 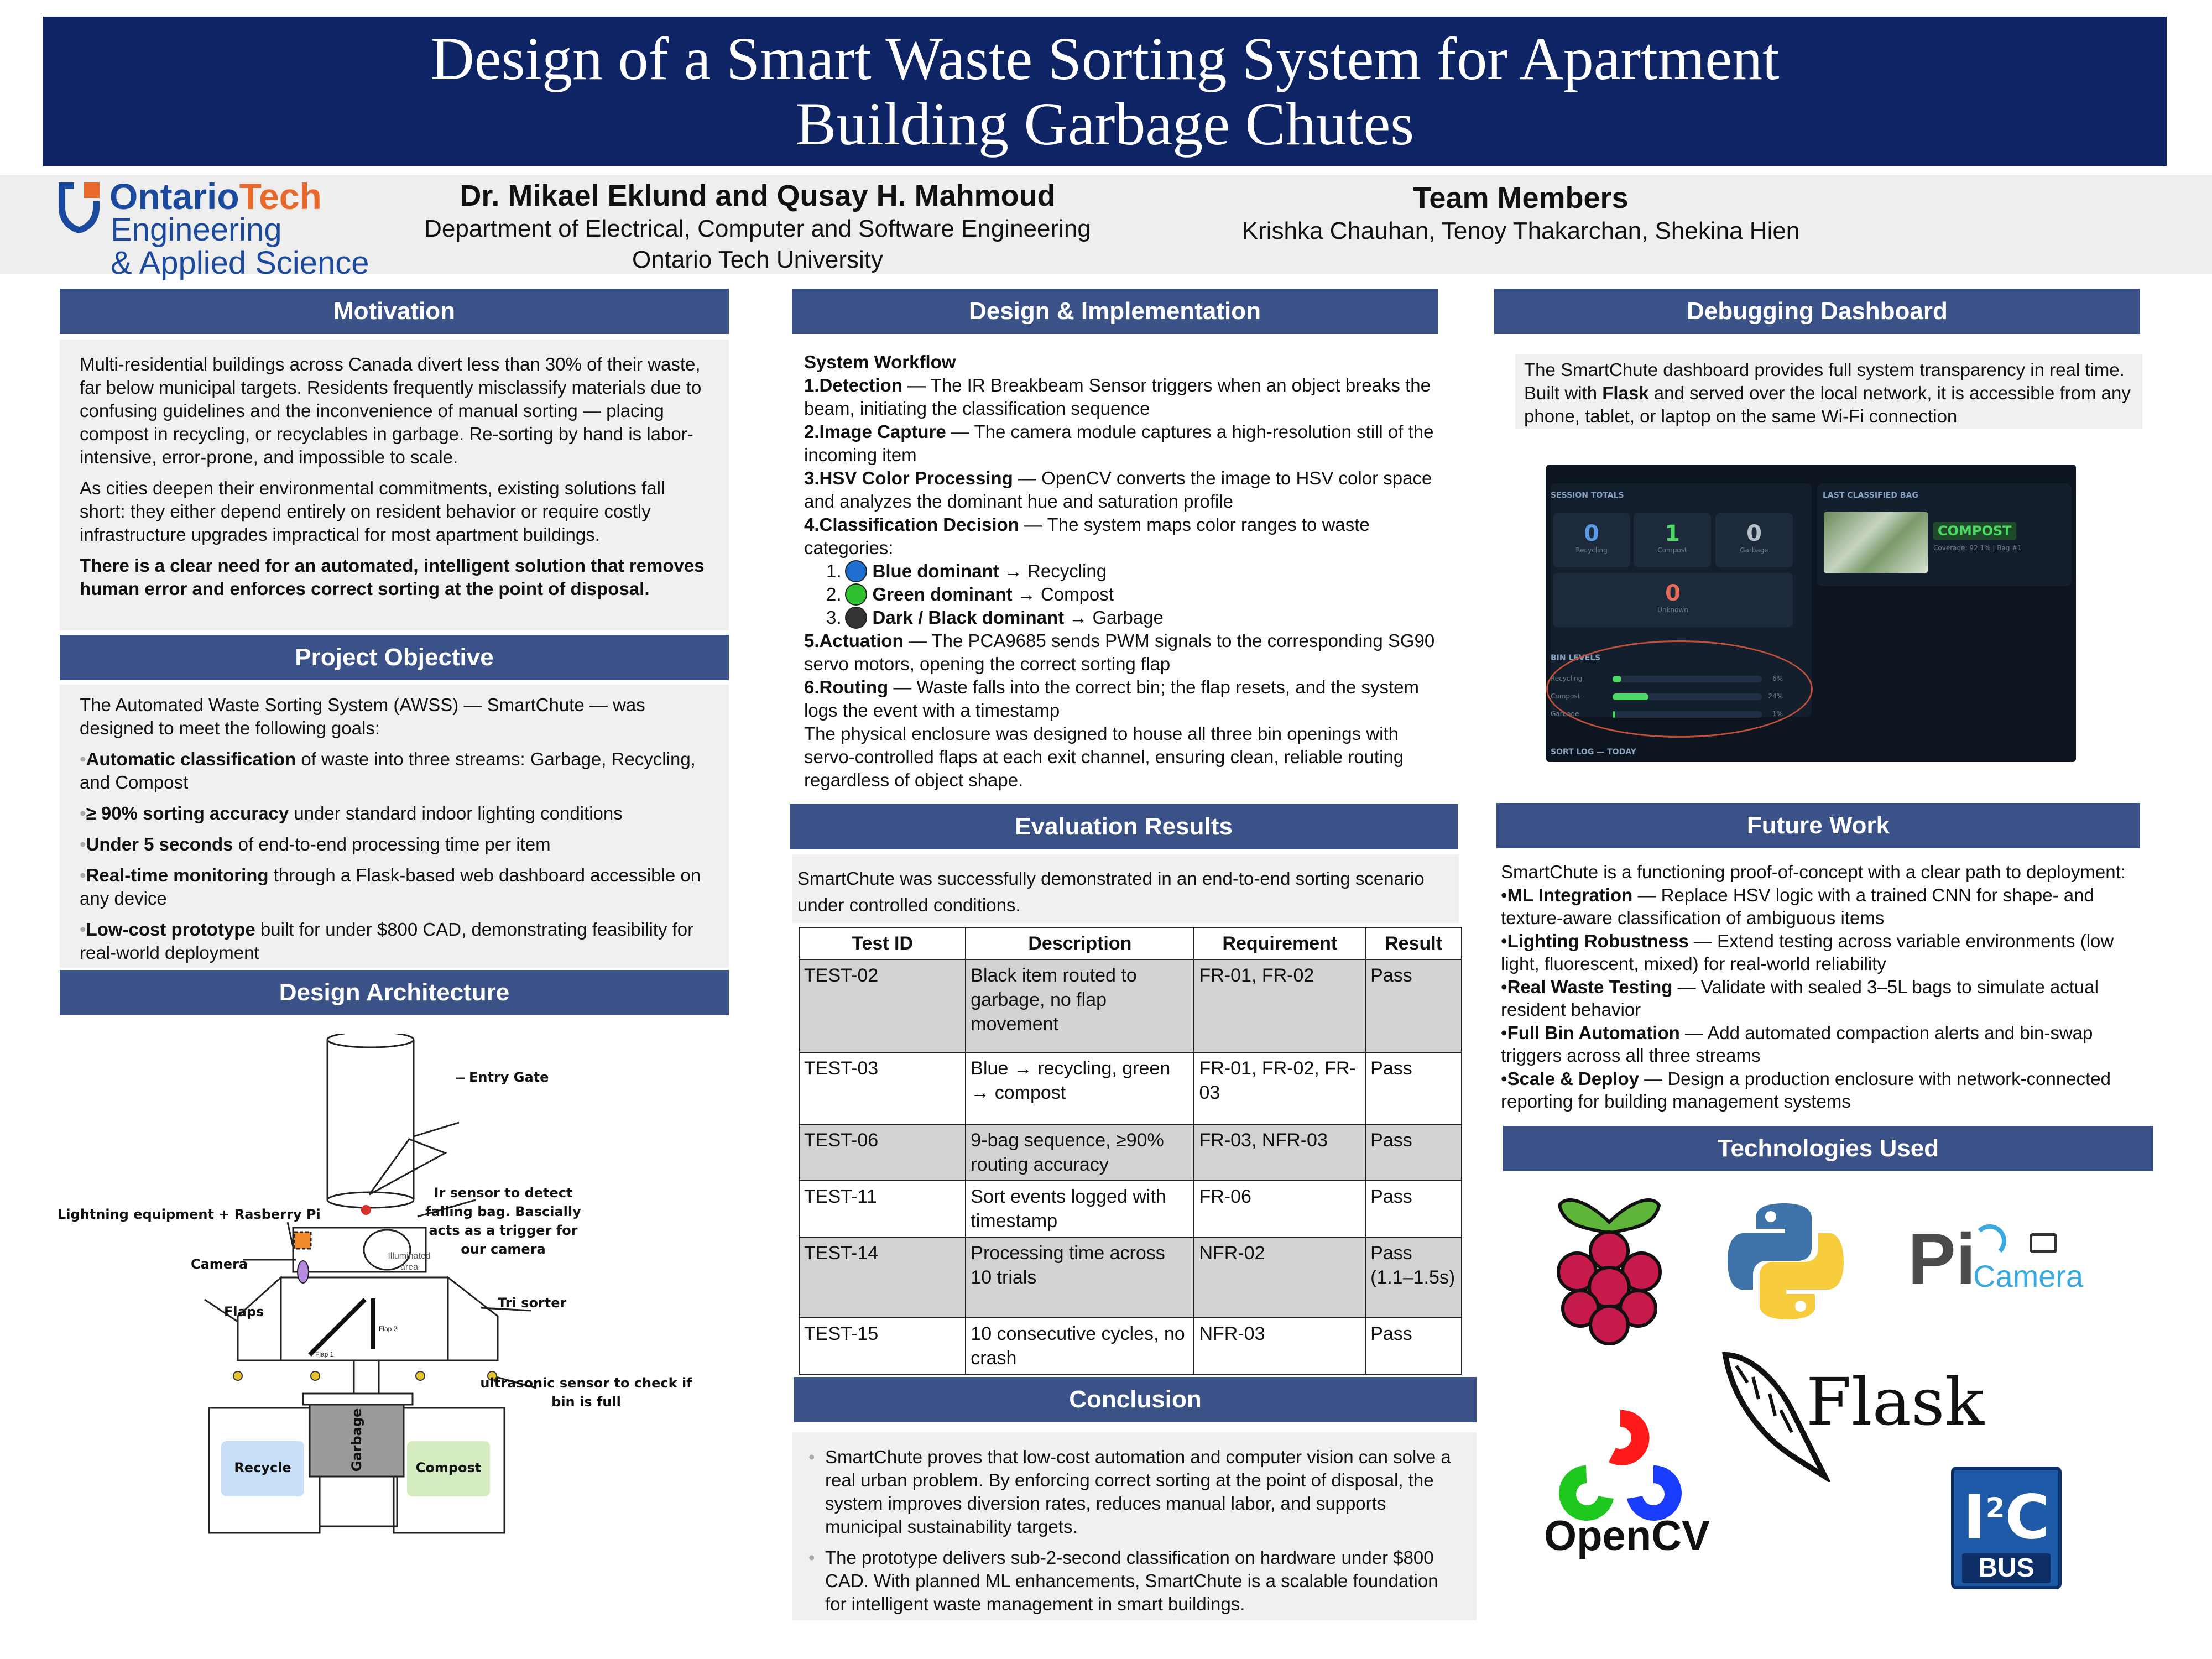 What do you see at coordinates (2029, 1276) in the screenshot?
I see `pi-camera-text: Camera` at bounding box center [2029, 1276].